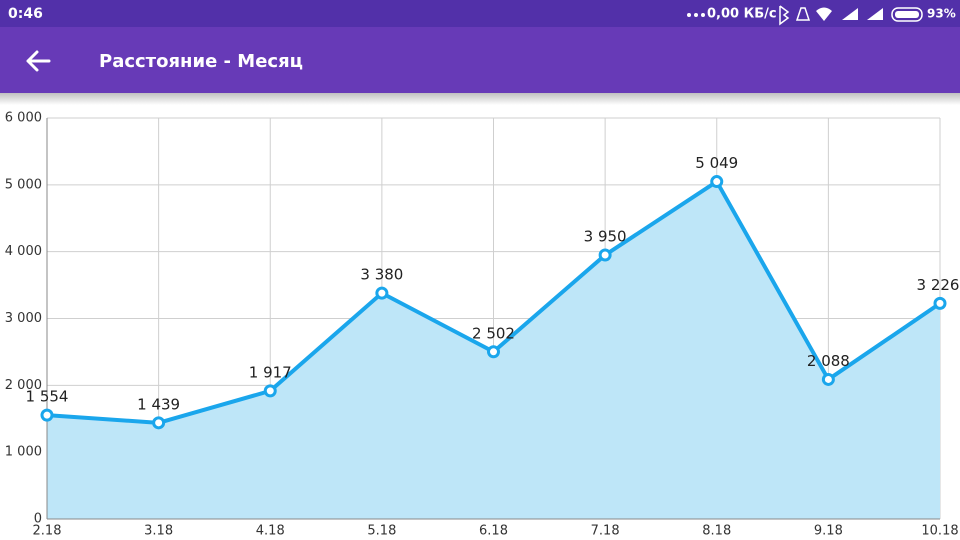 This screenshot has width=960, height=540. Describe the element at coordinates (605, 237) in the screenshot. I see `value-label: 3 950` at that location.